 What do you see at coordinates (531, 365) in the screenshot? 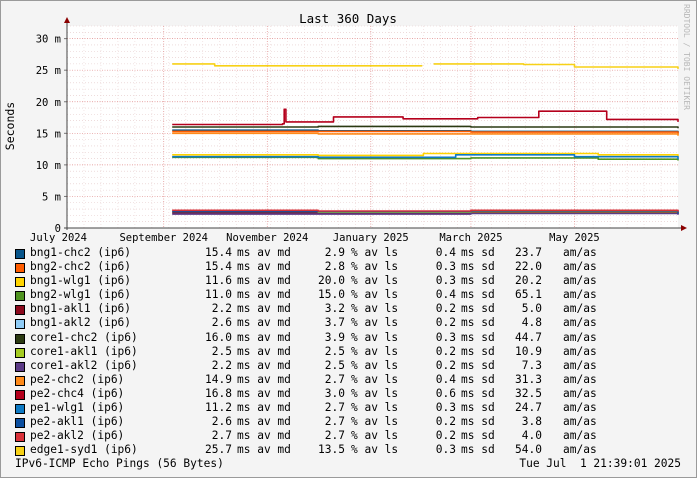
I see `legend-ratio: 7.3` at bounding box center [531, 365].